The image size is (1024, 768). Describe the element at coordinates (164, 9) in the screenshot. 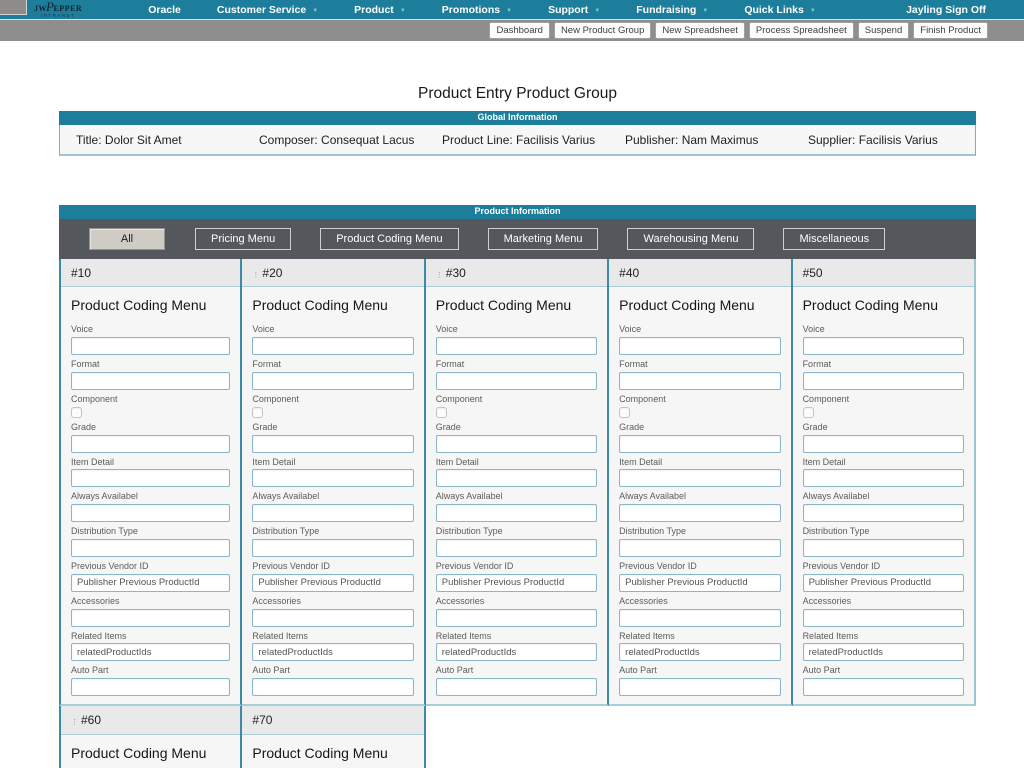

I see `nav-item-oracle: Oracle` at that location.